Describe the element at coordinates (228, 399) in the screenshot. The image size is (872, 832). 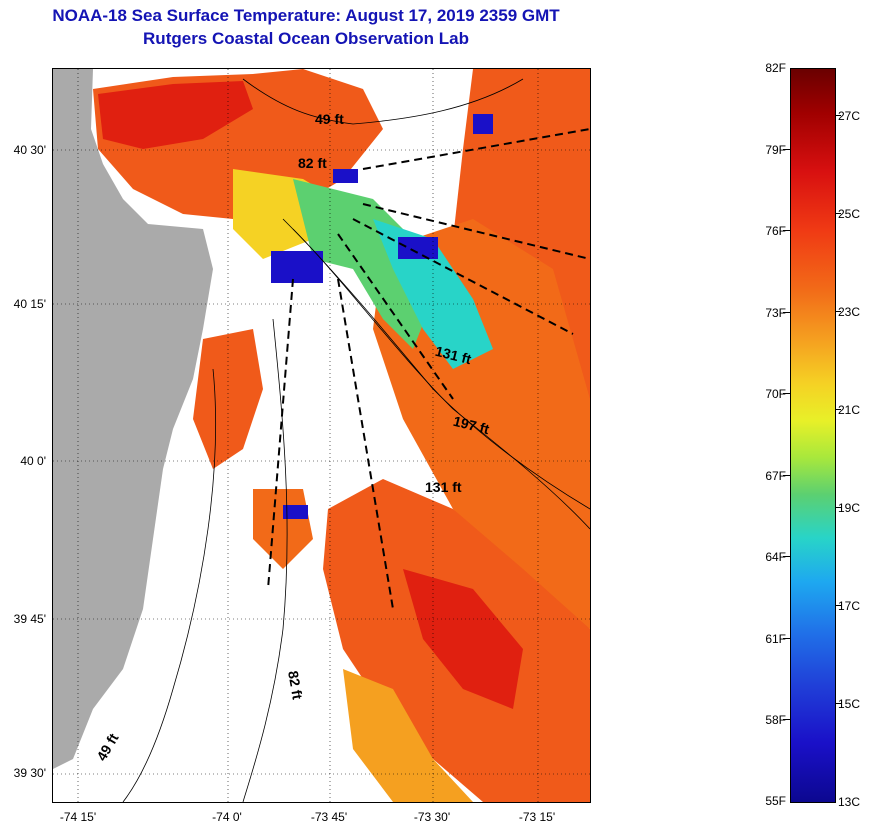
I see `sst-west-patch` at that location.